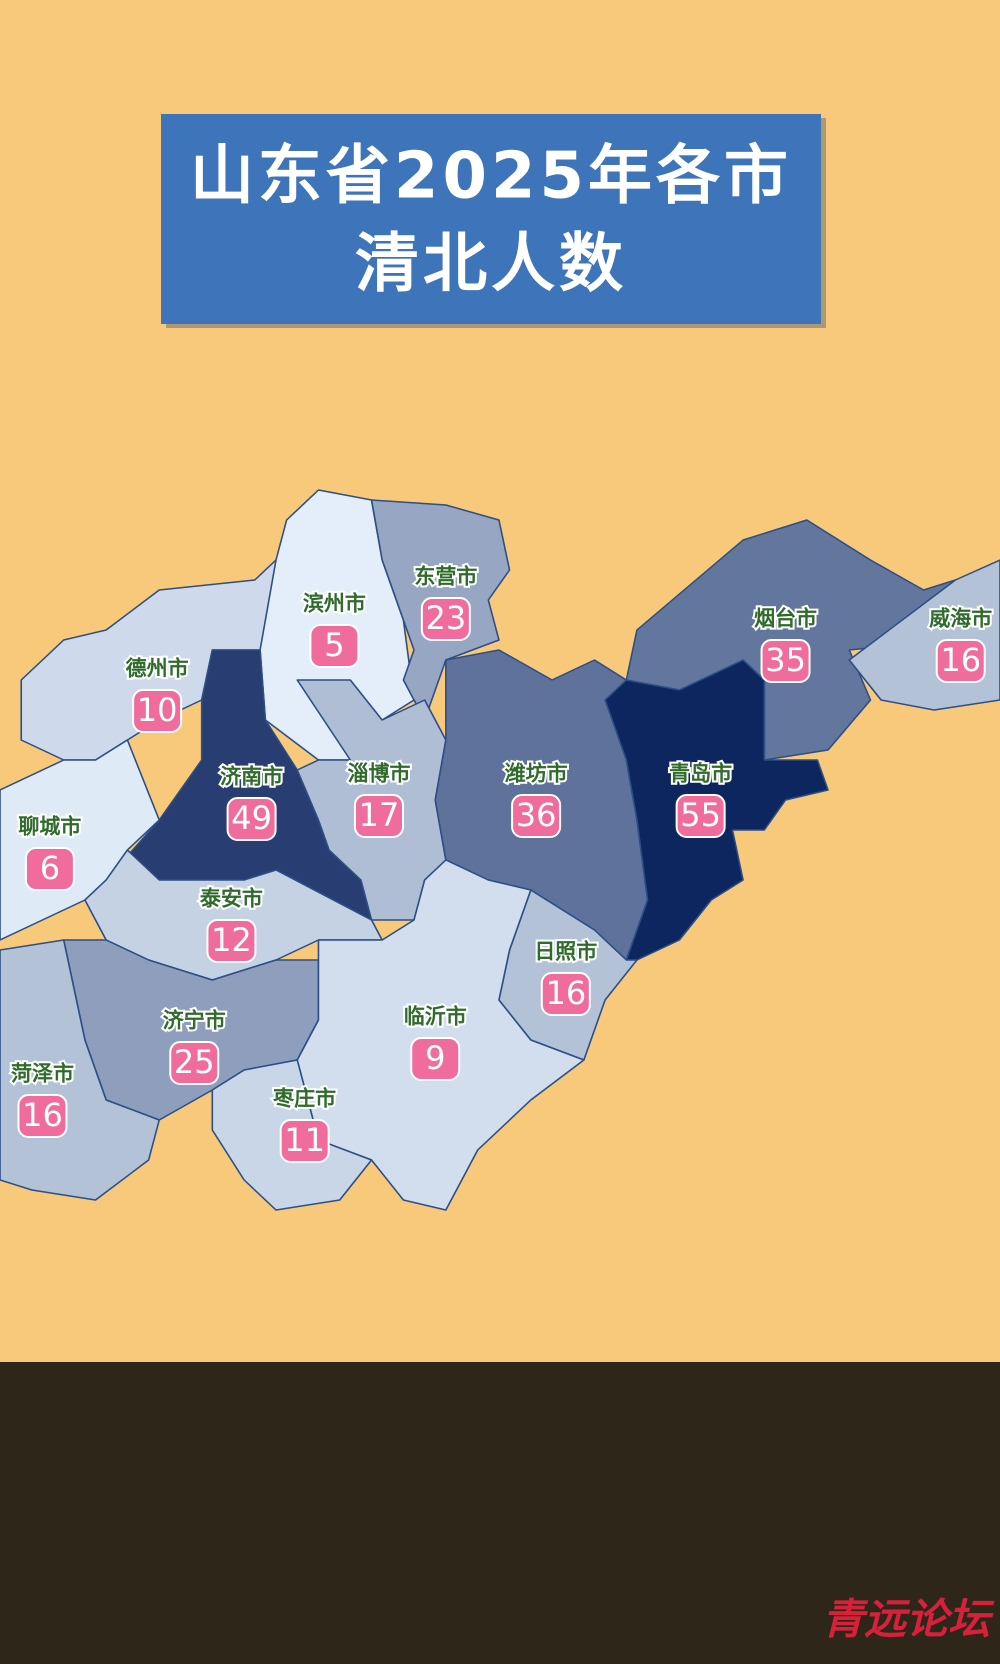  Describe the element at coordinates (491, 219) in the screenshot. I see `title-box` at that location.